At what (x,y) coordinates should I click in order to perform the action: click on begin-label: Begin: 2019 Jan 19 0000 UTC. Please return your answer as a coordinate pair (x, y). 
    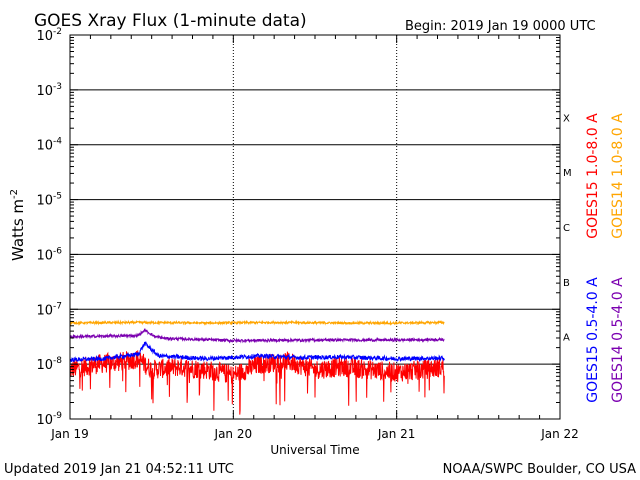
    Looking at the image, I should click on (500, 26).